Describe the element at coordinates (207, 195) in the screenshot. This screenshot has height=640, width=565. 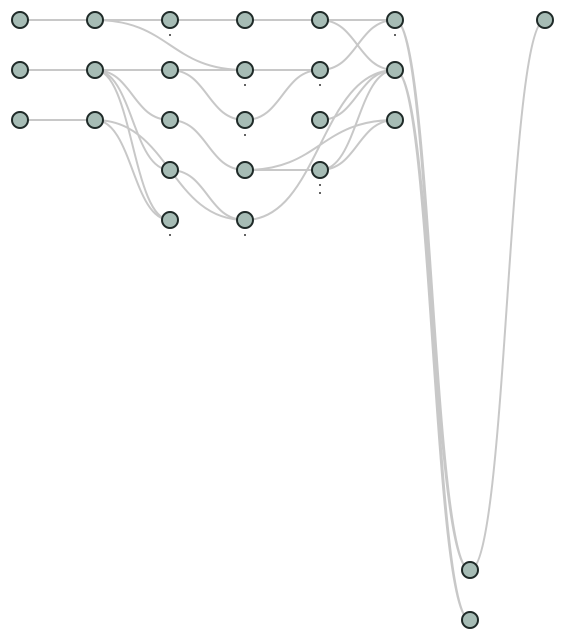
I see `edge-c2r3-c3r4` at that location.